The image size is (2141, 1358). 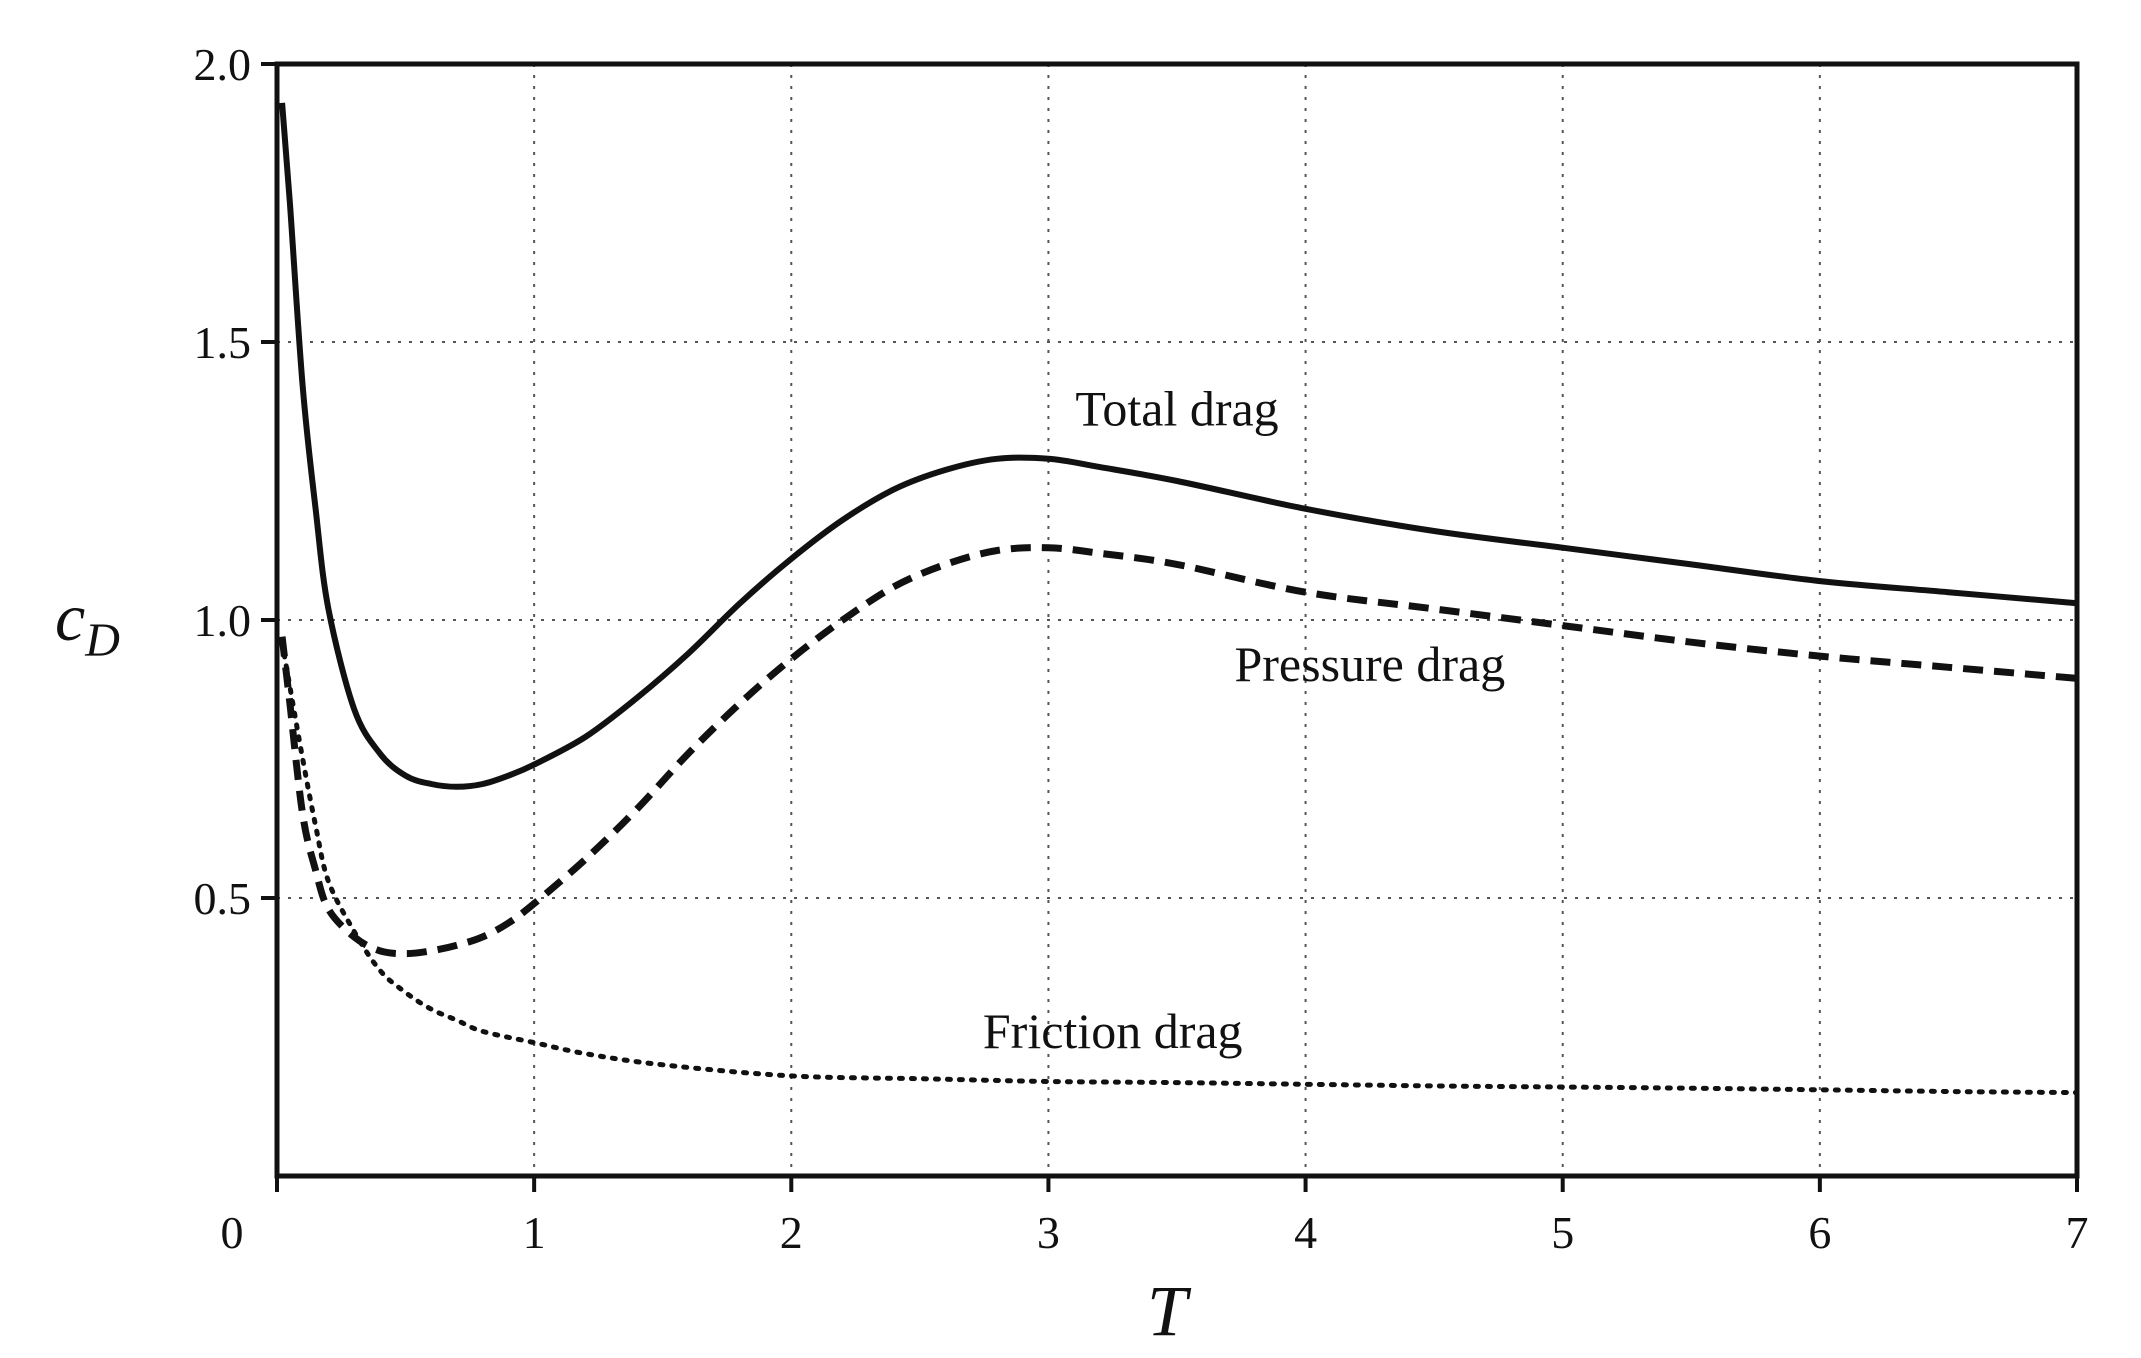 I want to click on x-tick-label: 6, so click(x=1819, y=1232).